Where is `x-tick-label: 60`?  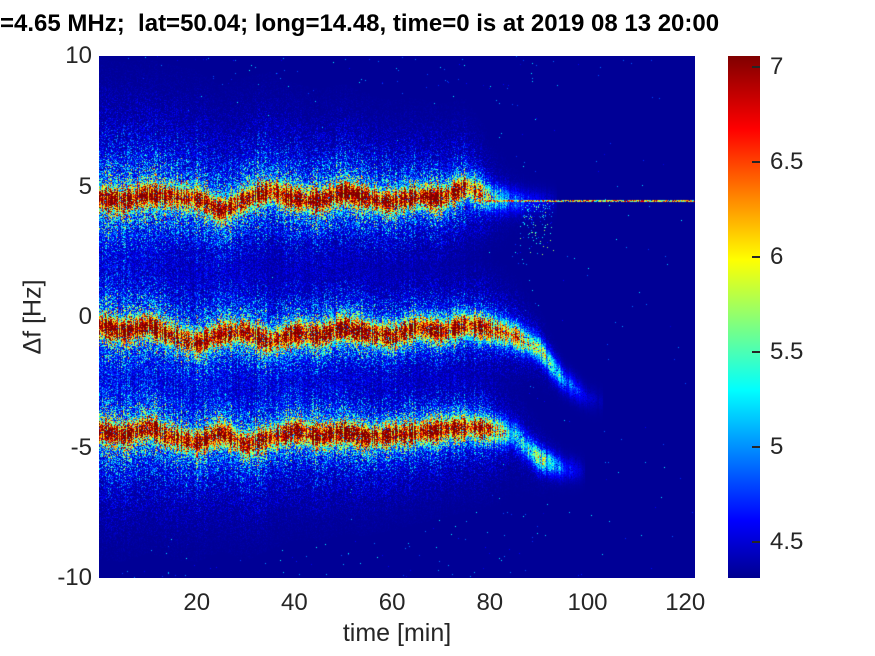 x-tick-label: 60 is located at coordinates (392, 602).